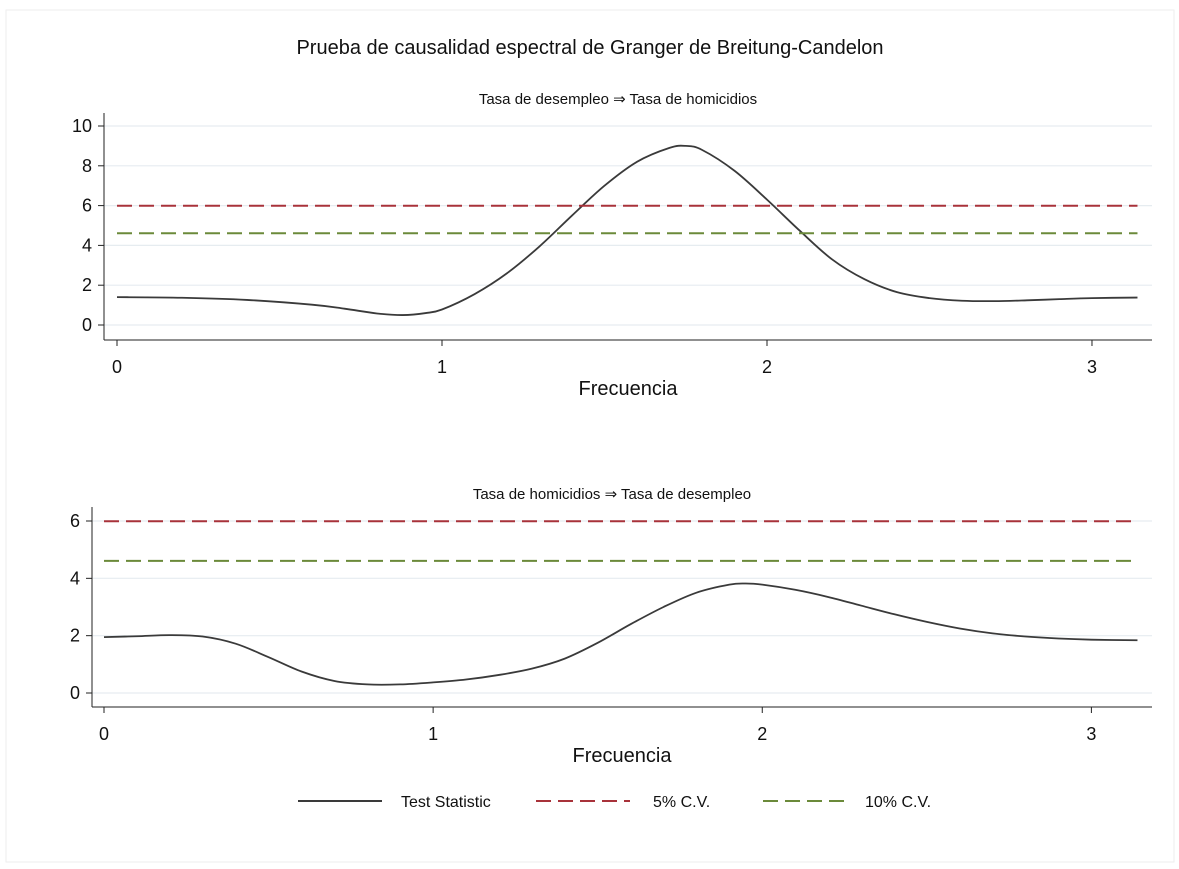 This screenshot has width=1179, height=869. Describe the element at coordinates (623, 802) in the screenshot. I see `legend-item: 5% C.V.` at that location.